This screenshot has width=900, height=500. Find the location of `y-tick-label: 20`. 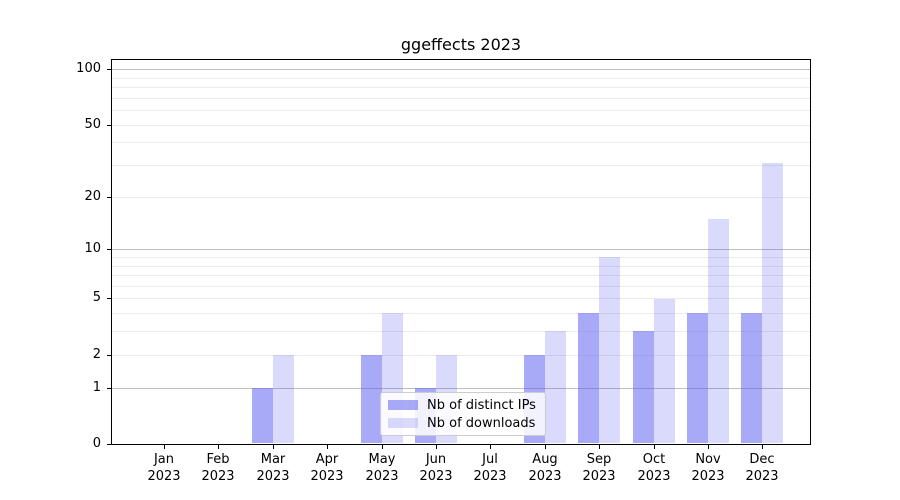

y-tick-label: 20 is located at coordinates (92, 196).